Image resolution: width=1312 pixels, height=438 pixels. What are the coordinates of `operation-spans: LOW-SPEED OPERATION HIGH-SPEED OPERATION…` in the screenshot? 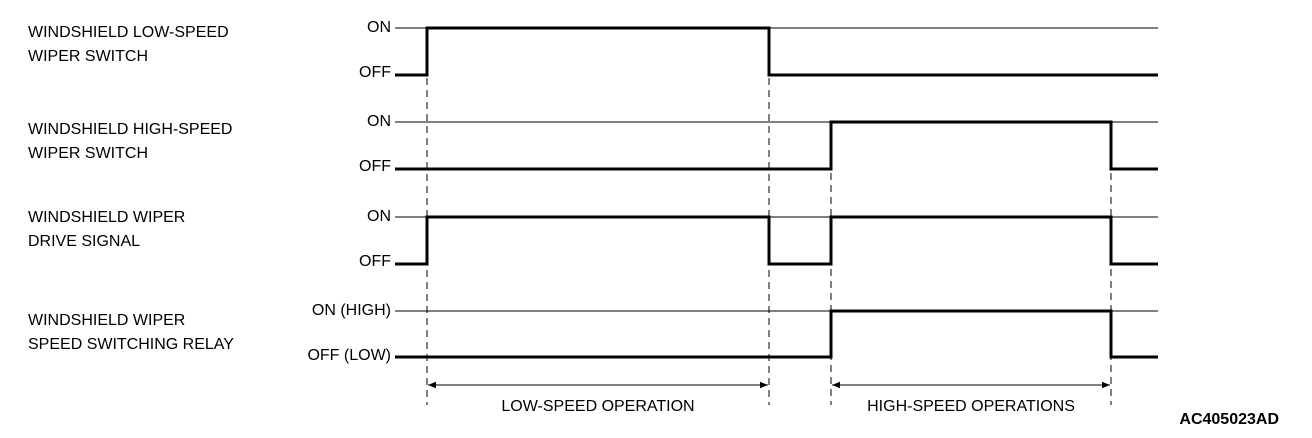 It's located at (769, 398).